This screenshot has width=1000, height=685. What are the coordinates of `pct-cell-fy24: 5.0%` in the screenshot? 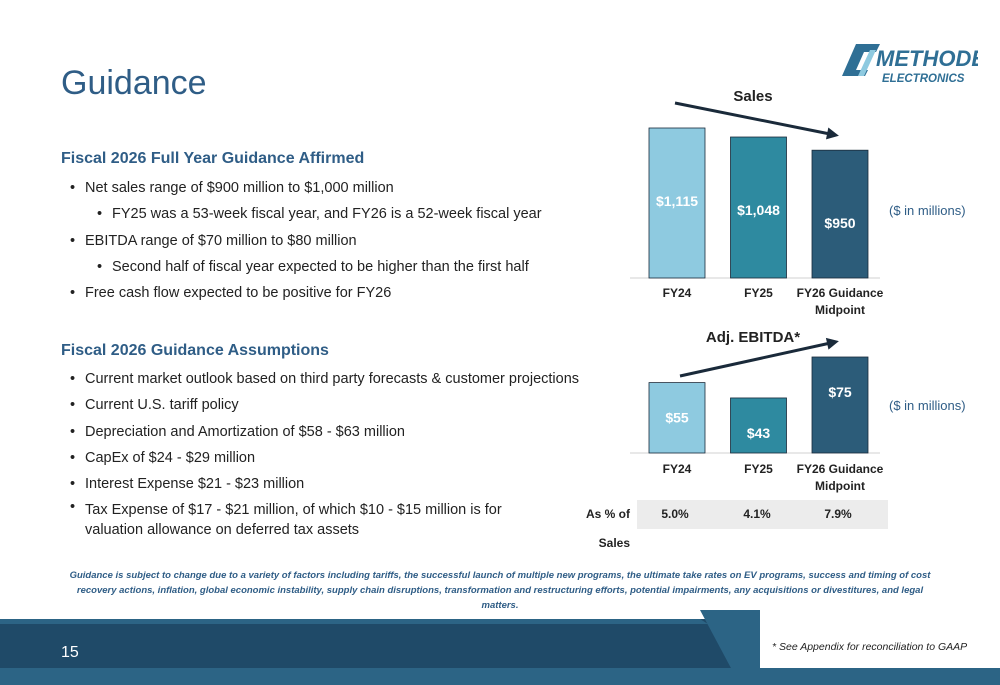 It's located at (675, 514).